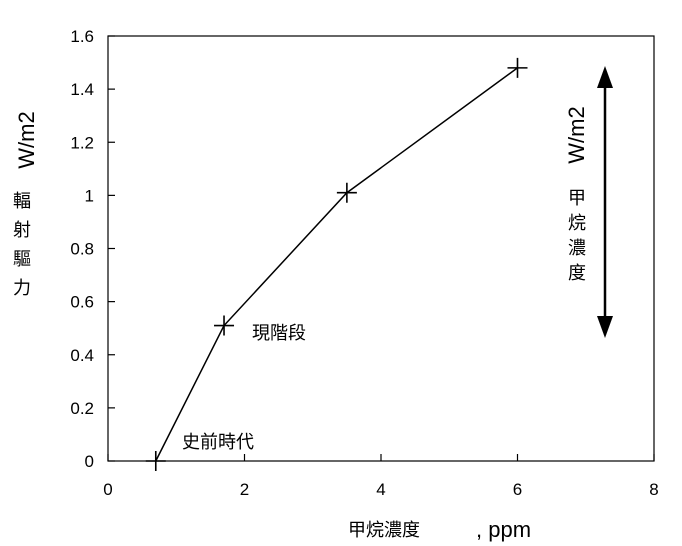 The width and height of the screenshot is (682, 546). I want to click on y-tick-label: 1.6, so click(82, 36).